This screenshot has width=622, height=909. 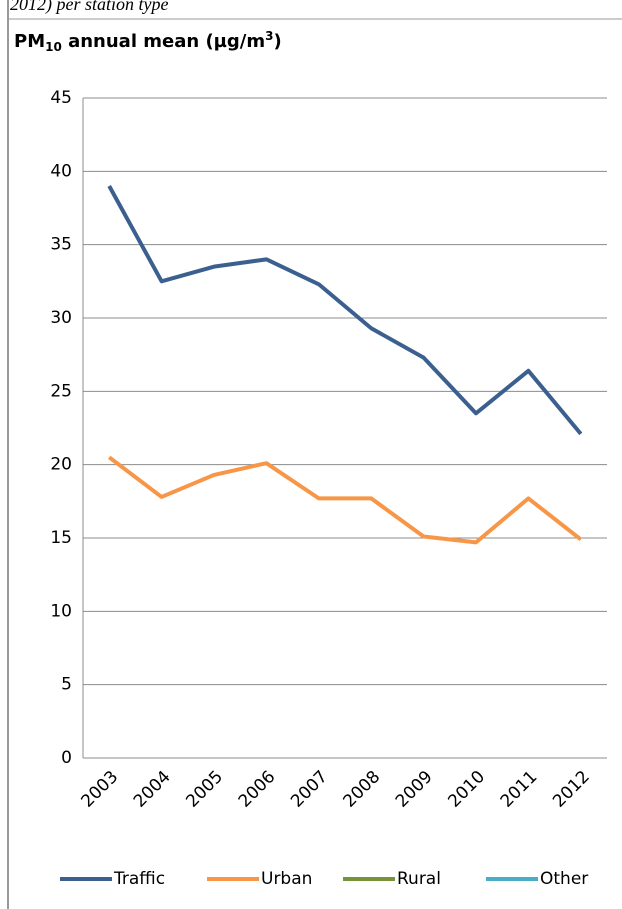 I want to click on x-tick-label: 2003, so click(x=100, y=789).